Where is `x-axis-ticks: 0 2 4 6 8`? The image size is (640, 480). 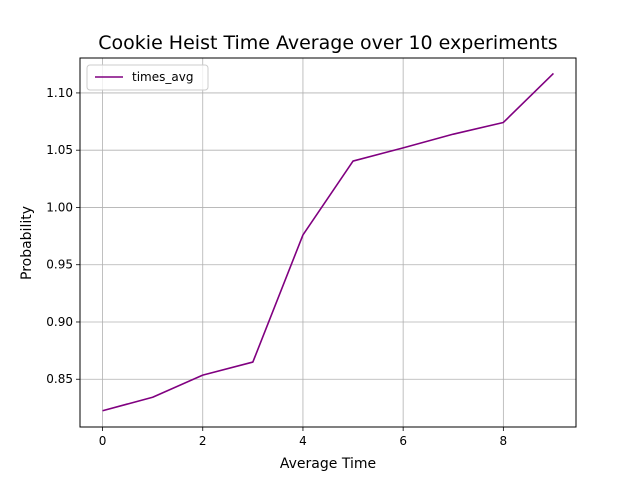 x-axis-ticks: 0 2 4 6 8 is located at coordinates (303, 437).